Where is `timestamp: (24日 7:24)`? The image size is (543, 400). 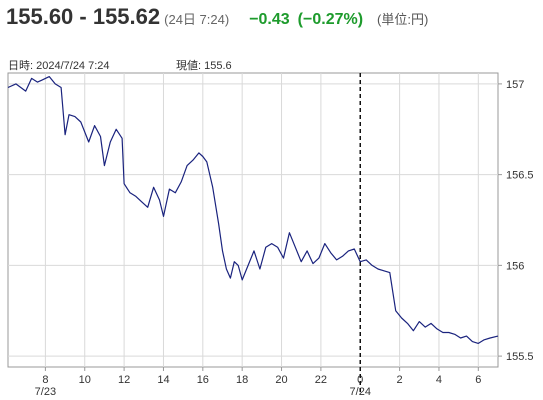 timestamp: (24日 7:24) is located at coordinates (197, 19).